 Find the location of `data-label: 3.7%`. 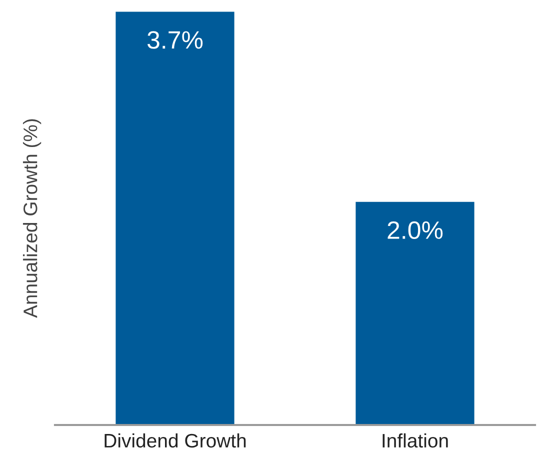

data-label: 3.7% is located at coordinates (175, 40).